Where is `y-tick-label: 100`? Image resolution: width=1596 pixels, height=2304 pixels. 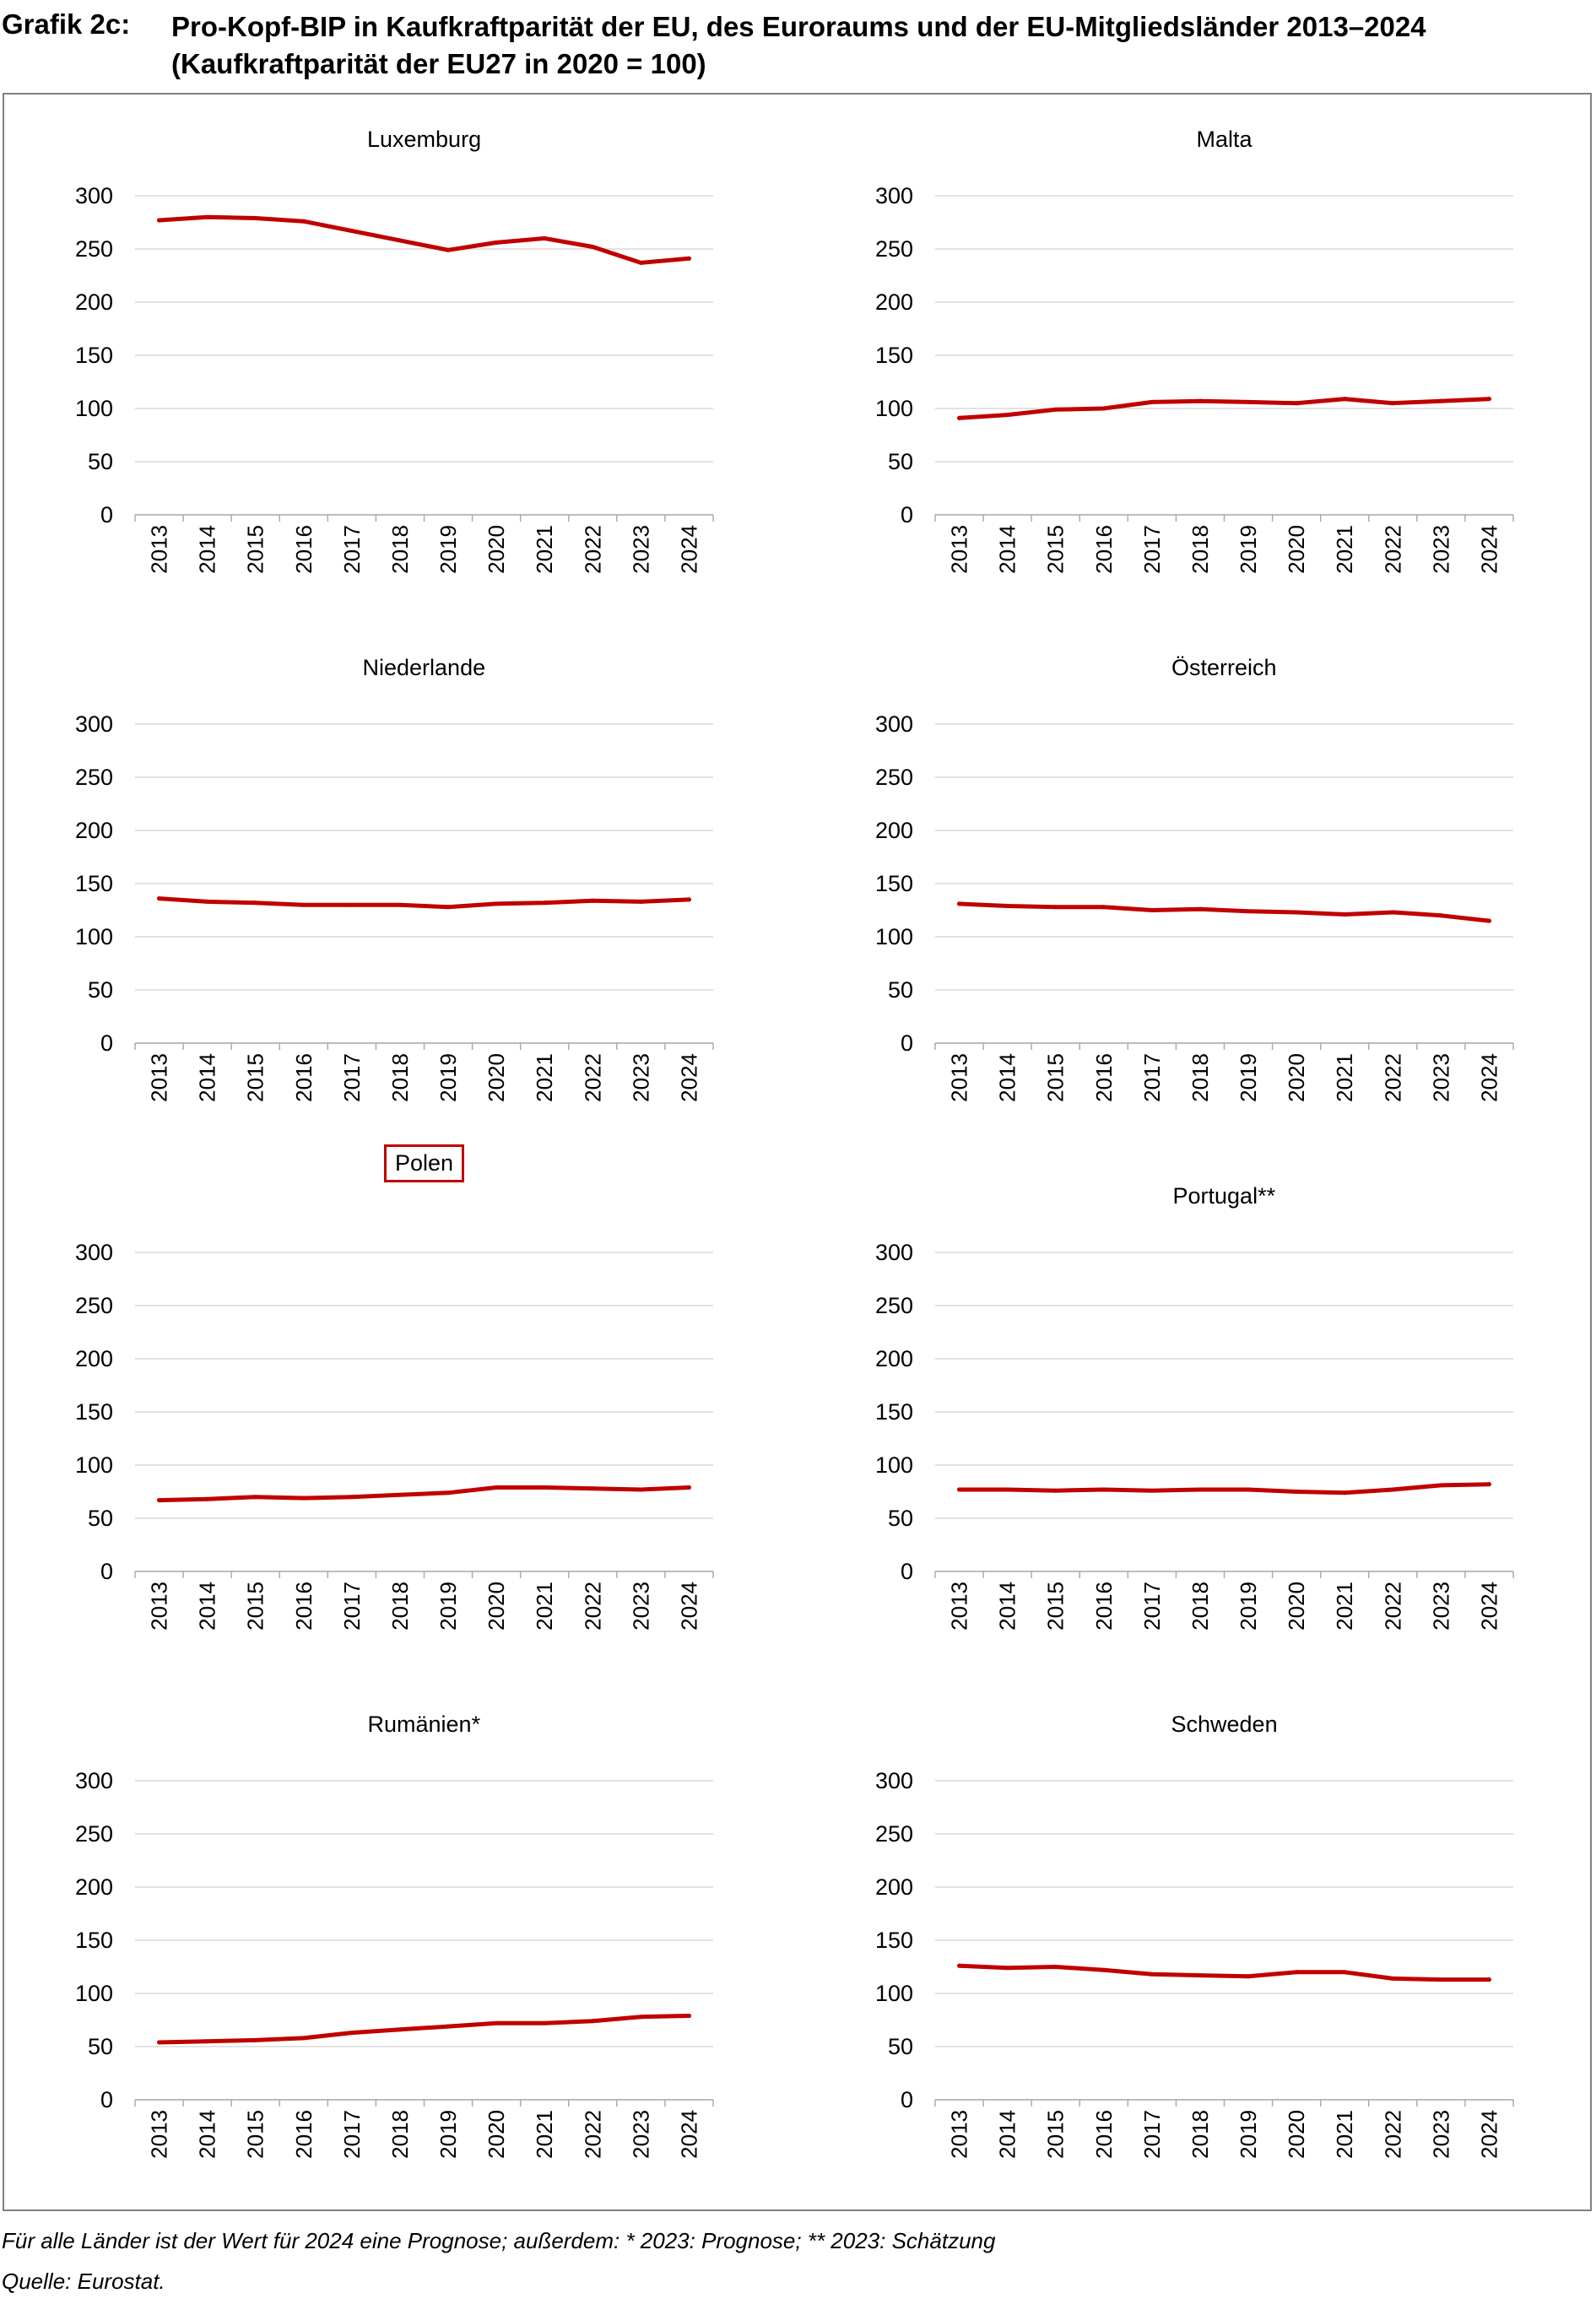
y-tick-label: 100 is located at coordinates (894, 408).